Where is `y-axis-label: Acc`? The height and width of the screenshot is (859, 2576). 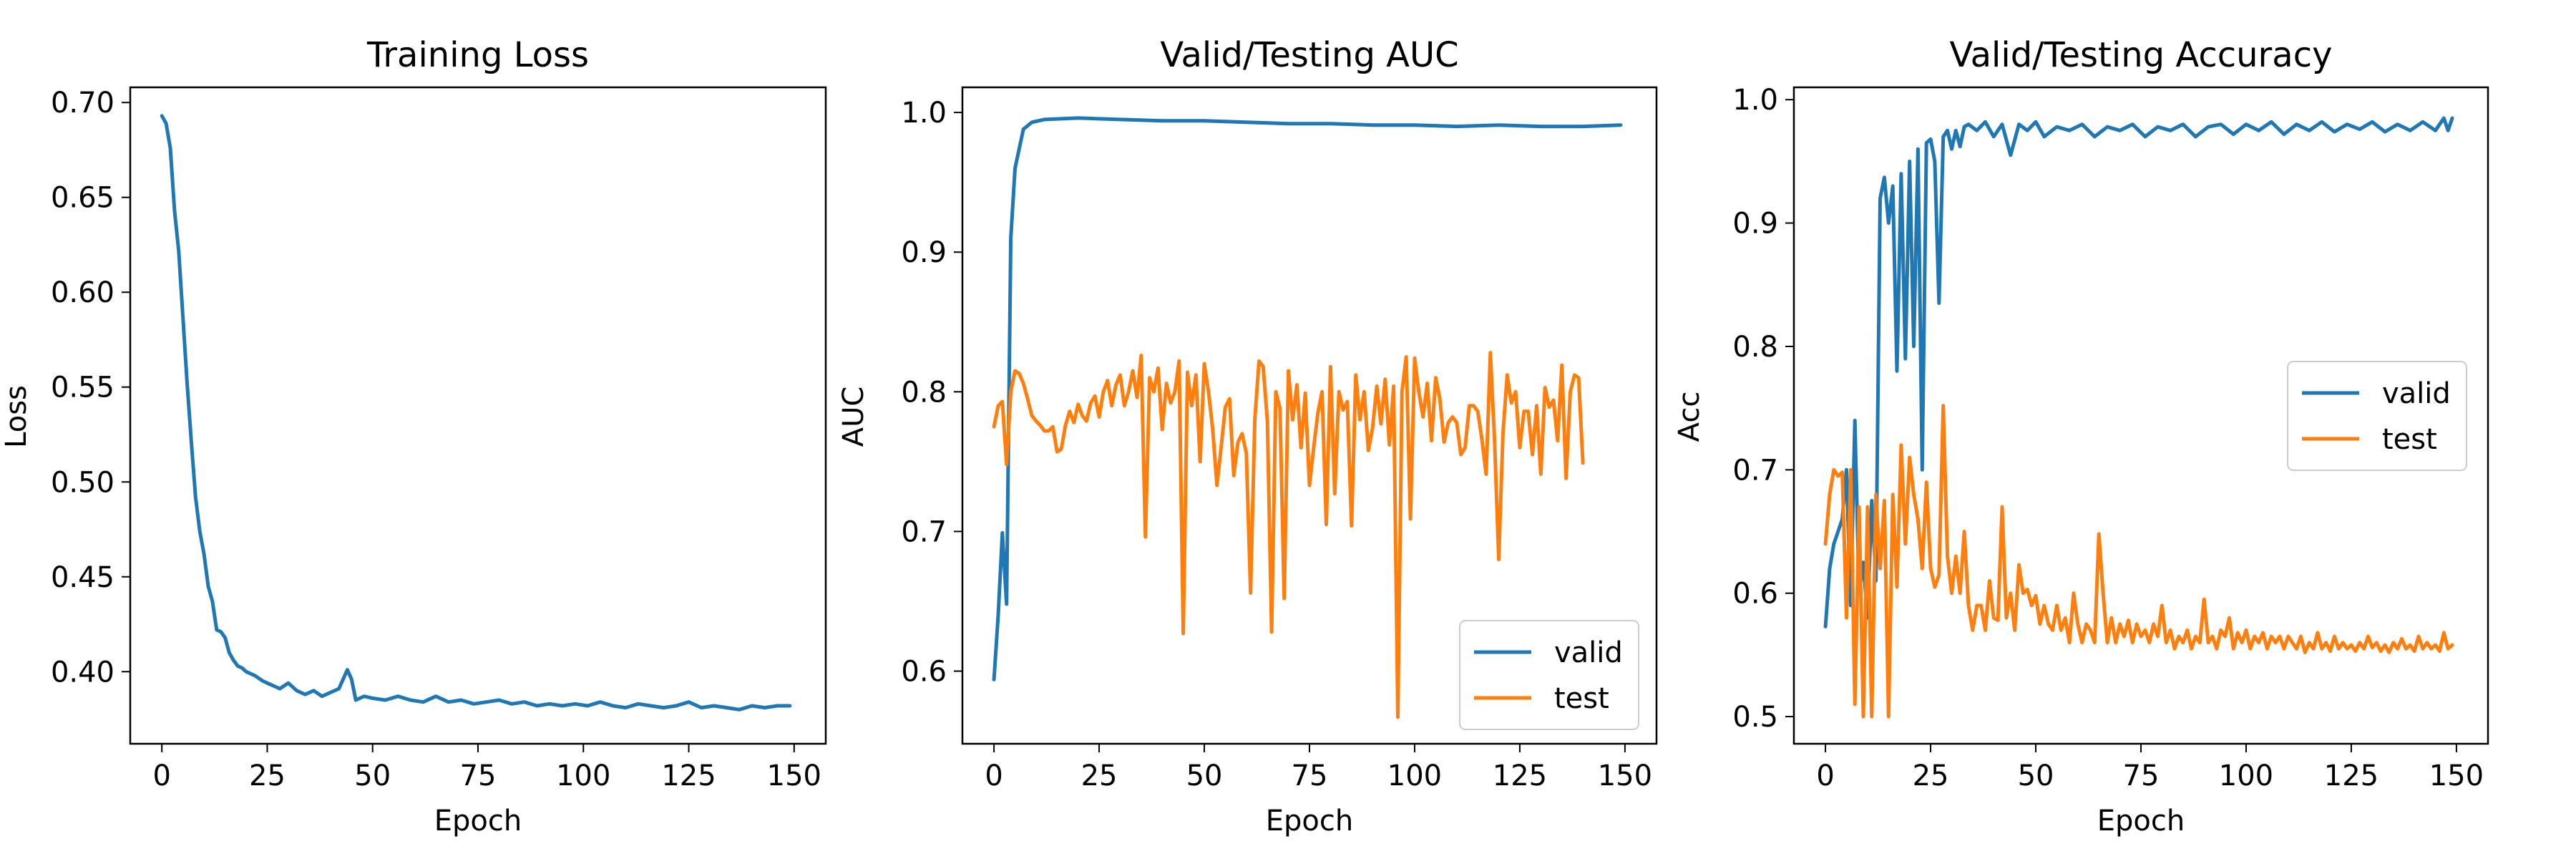 y-axis-label: Acc is located at coordinates (1690, 417).